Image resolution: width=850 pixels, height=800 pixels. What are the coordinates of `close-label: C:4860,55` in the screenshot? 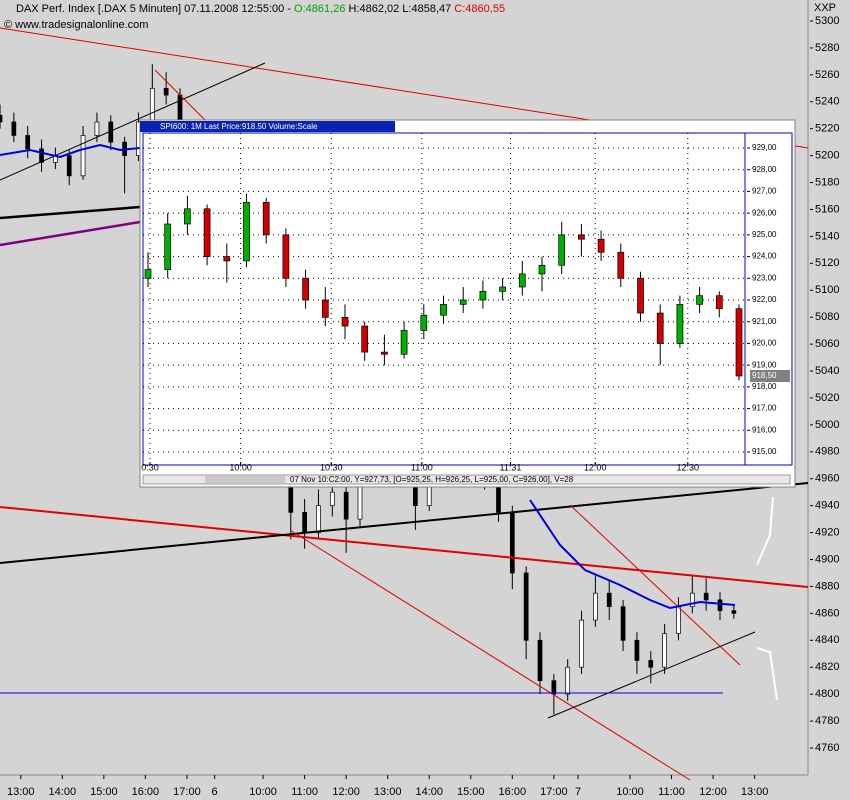 It's located at (479, 9).